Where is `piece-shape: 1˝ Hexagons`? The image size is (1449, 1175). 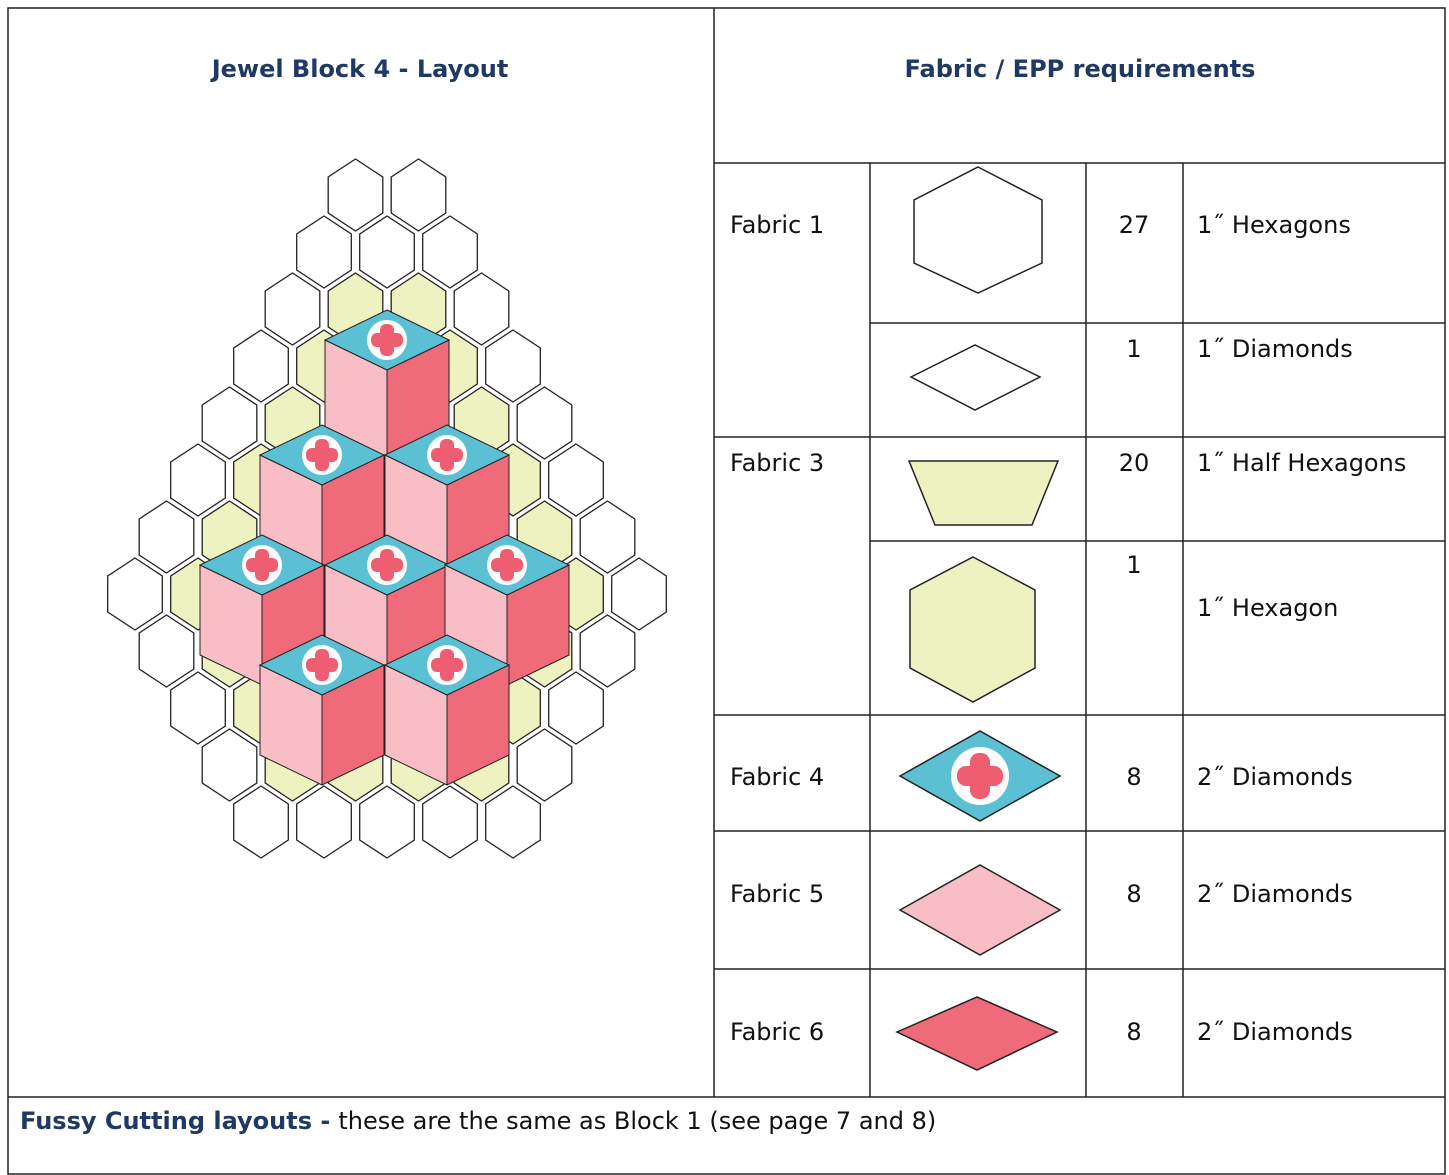 piece-shape: 1˝ Hexagons is located at coordinates (1274, 225).